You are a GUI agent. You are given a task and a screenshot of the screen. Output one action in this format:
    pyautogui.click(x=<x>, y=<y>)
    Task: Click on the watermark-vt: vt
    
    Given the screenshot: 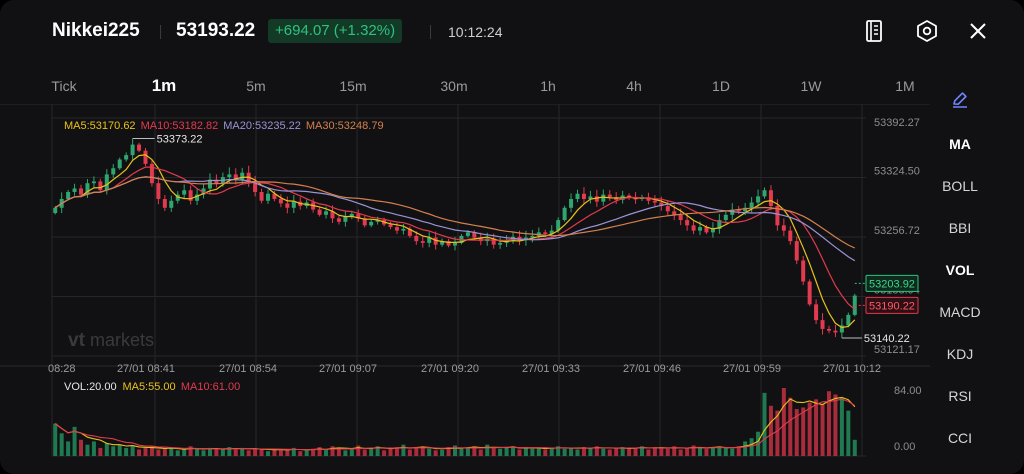 What is the action you would take?
    pyautogui.click(x=77, y=340)
    